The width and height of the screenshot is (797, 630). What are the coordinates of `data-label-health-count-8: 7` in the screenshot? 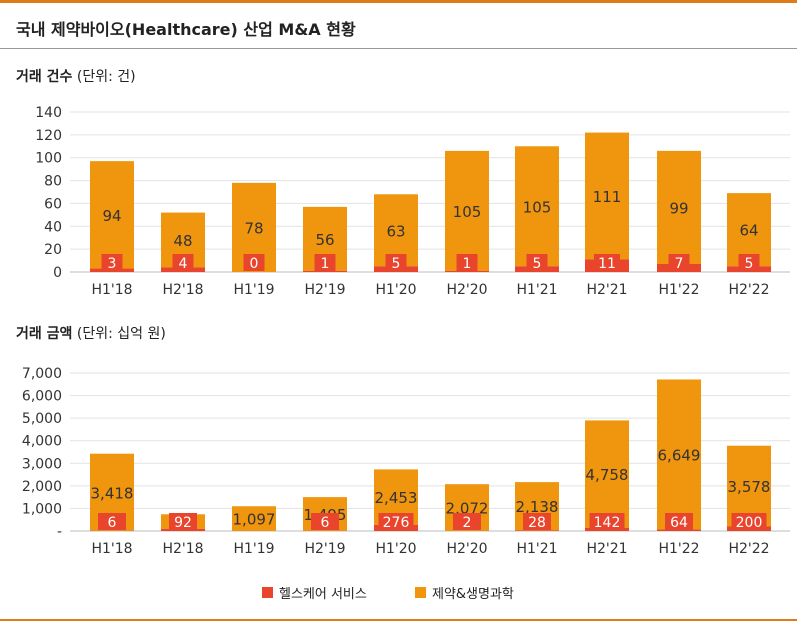 It's located at (679, 264).